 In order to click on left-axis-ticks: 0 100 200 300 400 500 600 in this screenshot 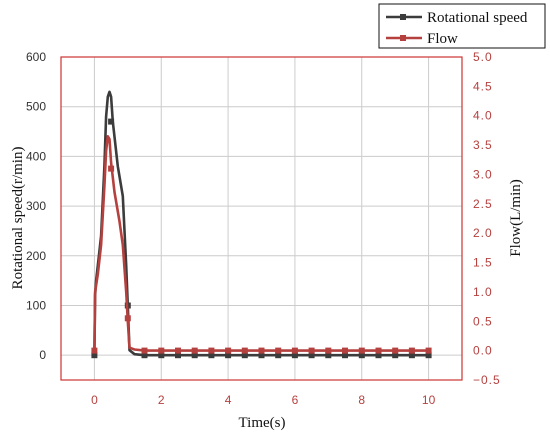, I will do `click(36, 206)`.